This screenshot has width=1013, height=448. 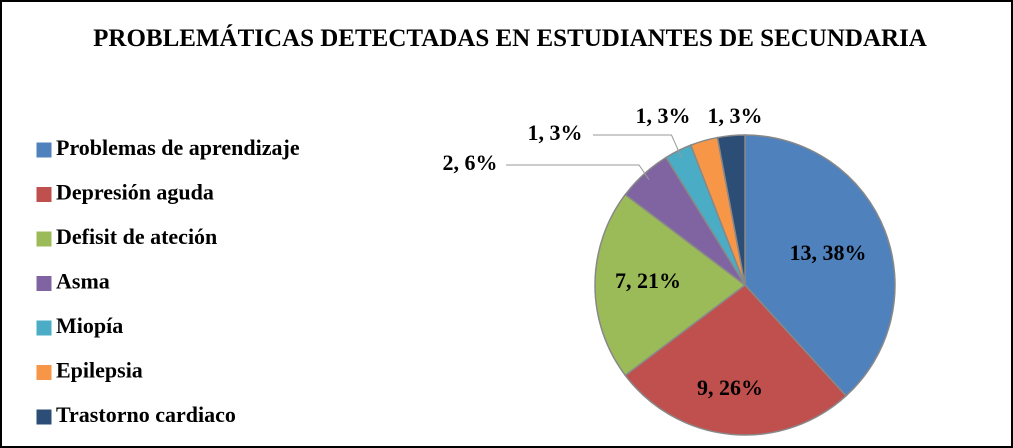 I want to click on legend-label: Asma, so click(x=83, y=281).